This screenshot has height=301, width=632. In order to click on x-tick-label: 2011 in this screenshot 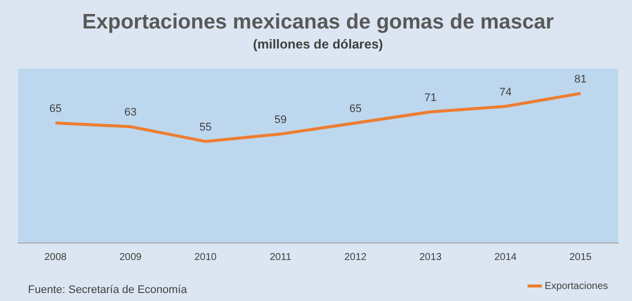, I will do `click(281, 257)`.